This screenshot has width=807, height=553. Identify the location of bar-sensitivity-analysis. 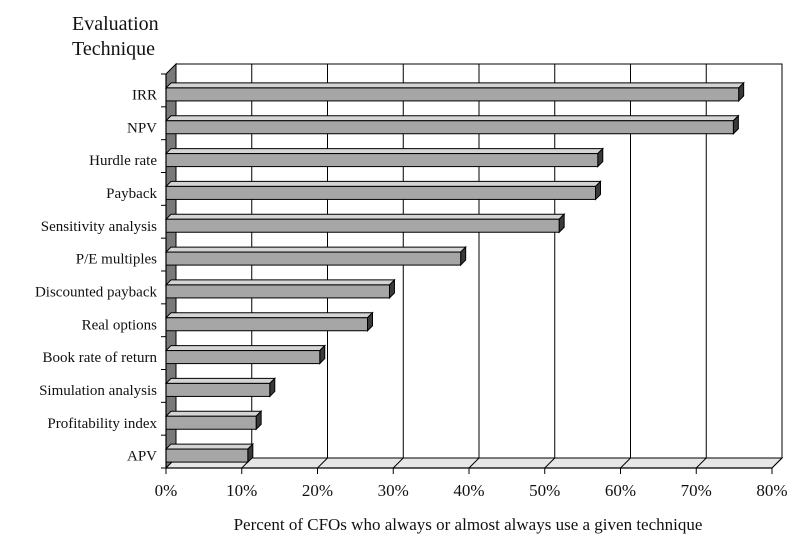
(365, 223).